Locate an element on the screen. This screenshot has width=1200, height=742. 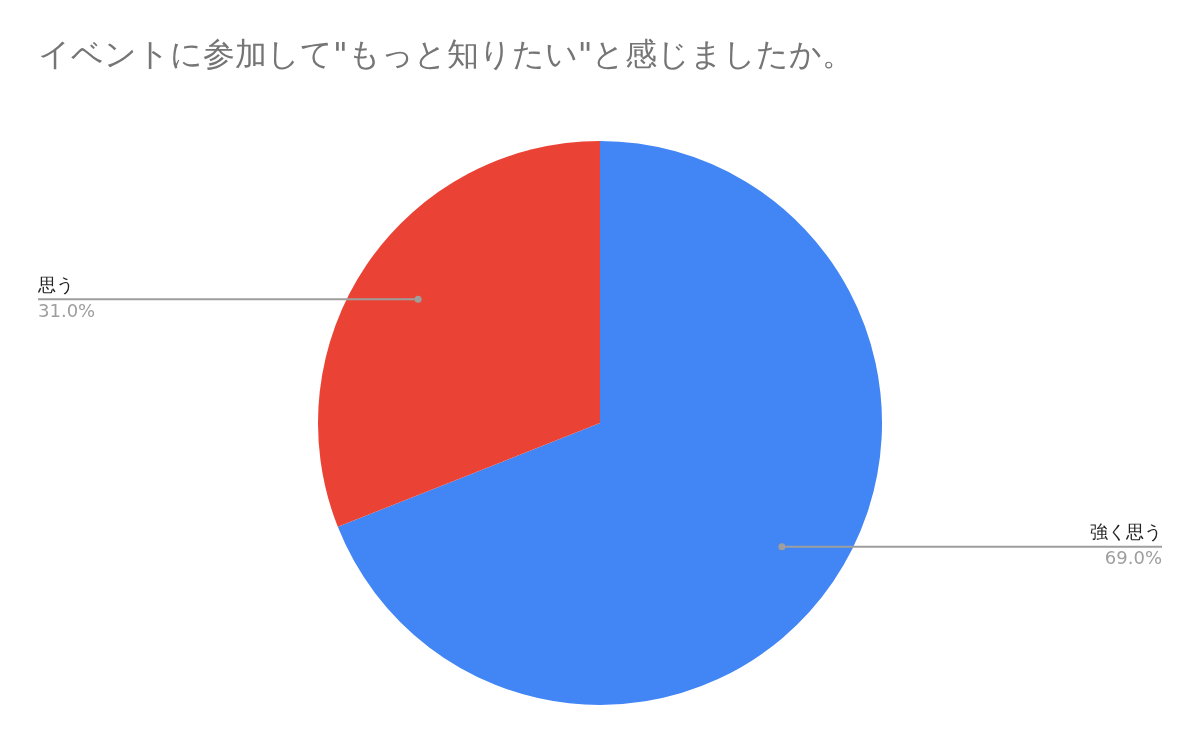
chart-title: イベントに参加して"もっと知りたい"と感じましたか。 is located at coordinates (447, 54).